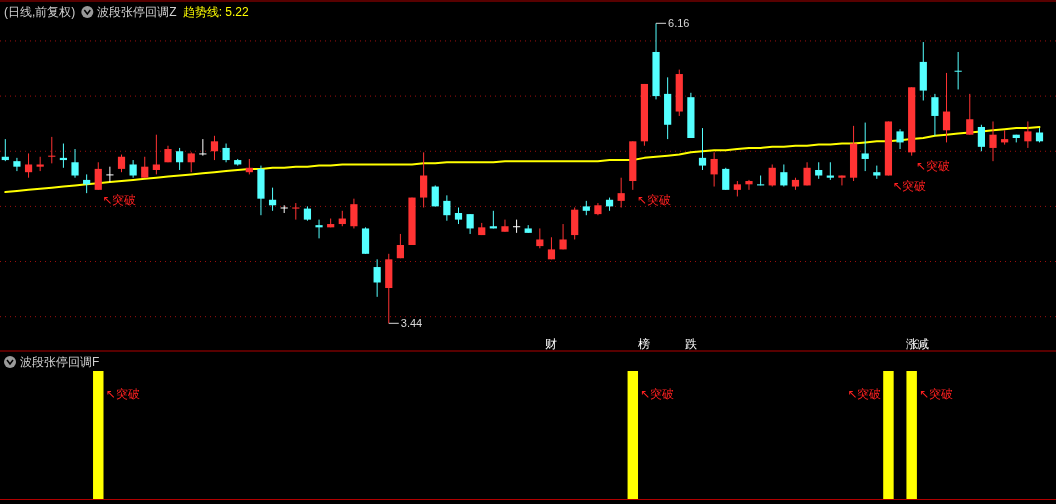 The image size is (1056, 504). Describe the element at coordinates (690, 344) in the screenshot. I see `x-tick-label: 跌` at that location.